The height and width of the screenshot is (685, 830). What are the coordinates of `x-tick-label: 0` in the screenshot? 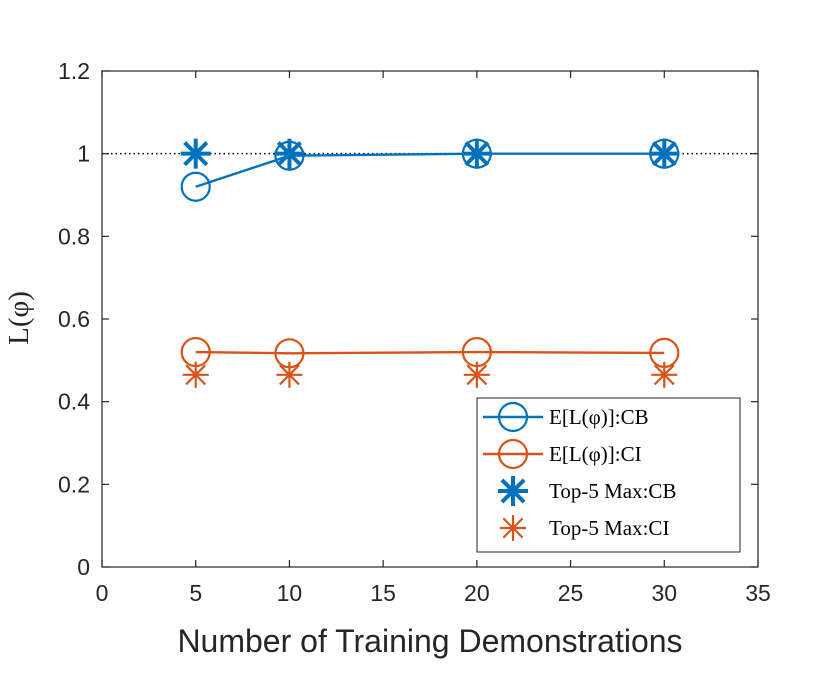 It's located at (102, 593).